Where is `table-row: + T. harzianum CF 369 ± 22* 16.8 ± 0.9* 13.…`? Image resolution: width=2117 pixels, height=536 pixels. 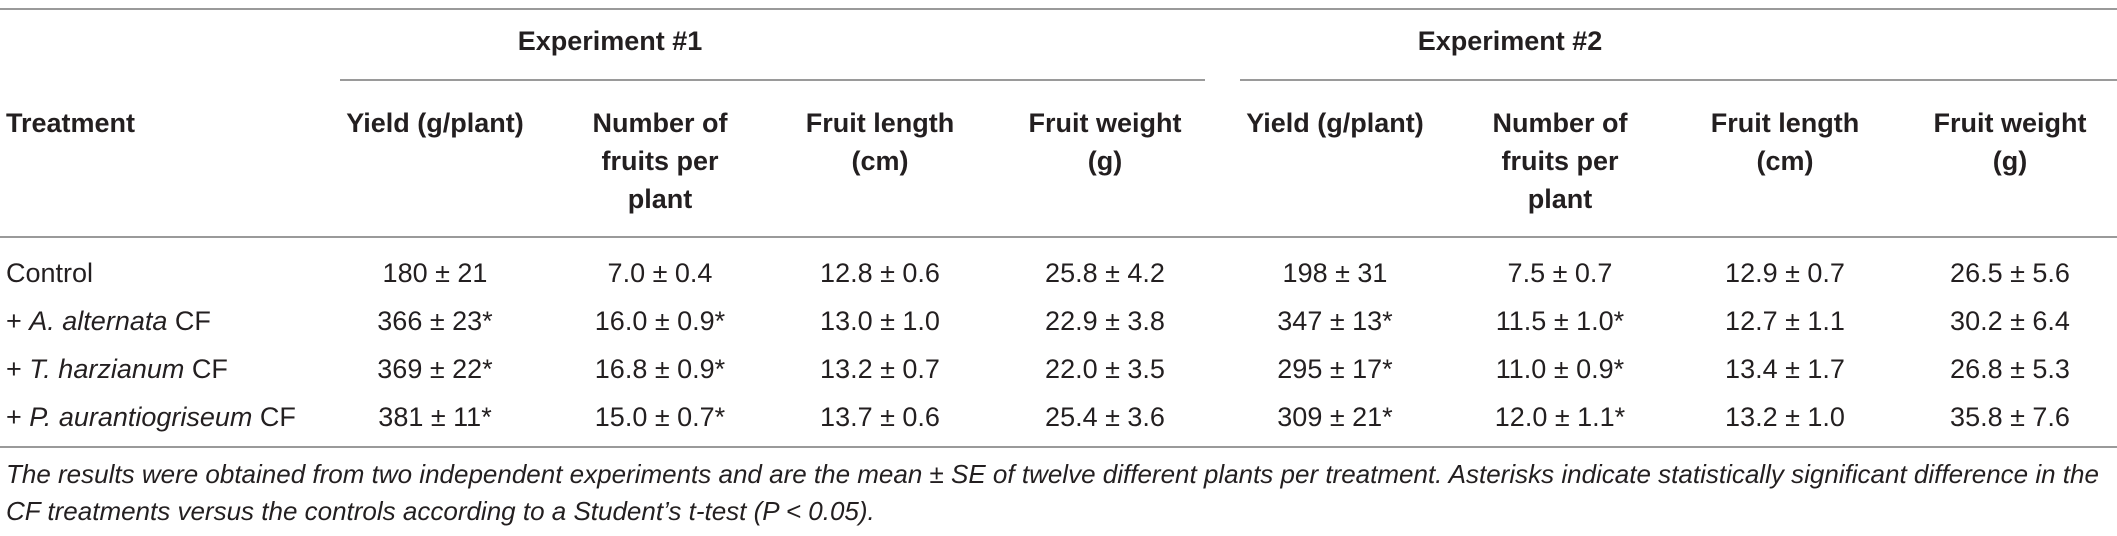
table-row: + T. harzianum CF 369 ± 22* 16.8 ± 0.9* 13.… is located at coordinates (1058, 369).